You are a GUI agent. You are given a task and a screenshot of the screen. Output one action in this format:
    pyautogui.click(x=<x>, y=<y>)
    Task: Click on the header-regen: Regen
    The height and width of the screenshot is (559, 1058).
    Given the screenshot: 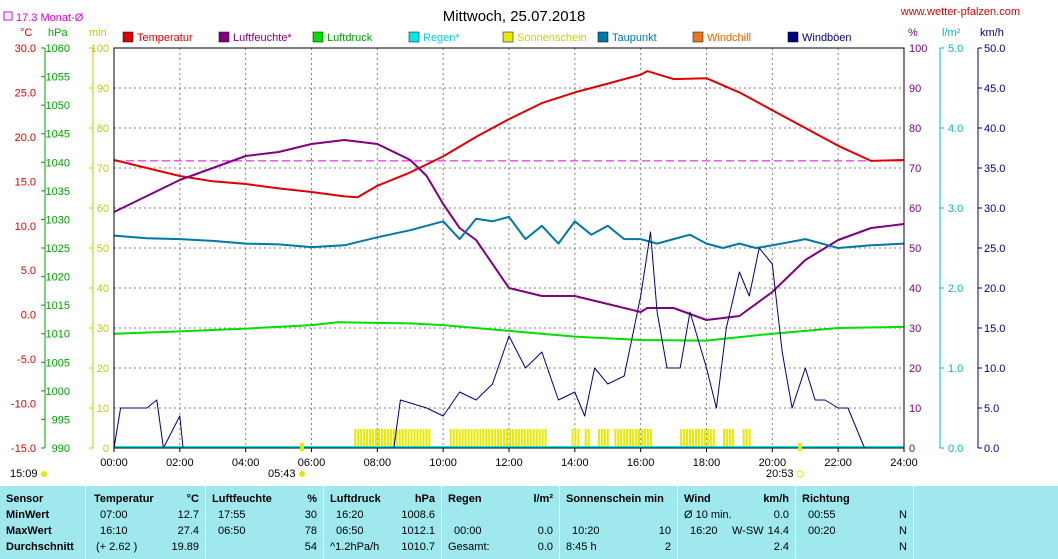 What is the action you would take?
    pyautogui.click(x=465, y=499)
    